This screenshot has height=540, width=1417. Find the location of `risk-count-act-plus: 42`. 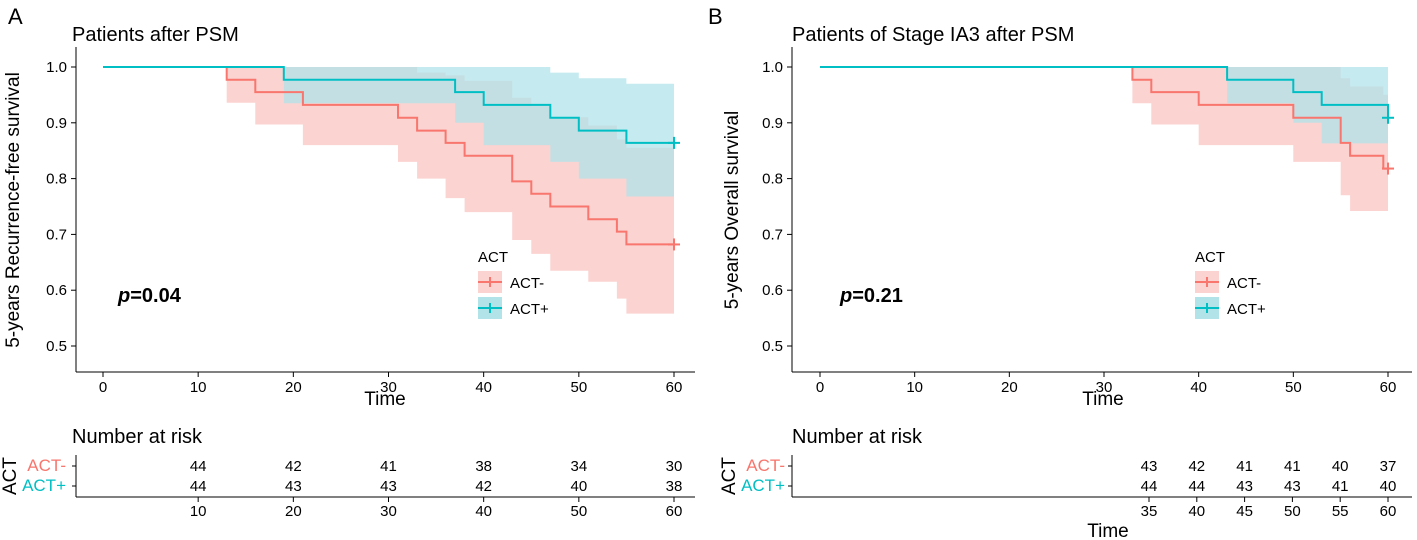

risk-count-act-plus: 42 is located at coordinates (483, 486).